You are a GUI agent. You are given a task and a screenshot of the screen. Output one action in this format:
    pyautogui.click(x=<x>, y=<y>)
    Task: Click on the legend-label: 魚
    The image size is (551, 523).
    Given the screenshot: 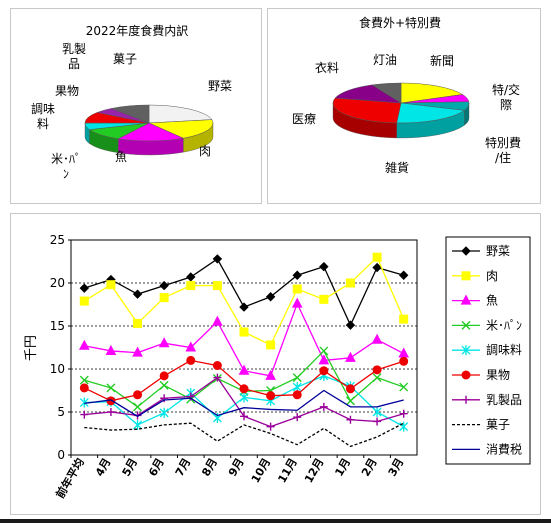 What is the action you would take?
    pyautogui.click(x=492, y=301)
    